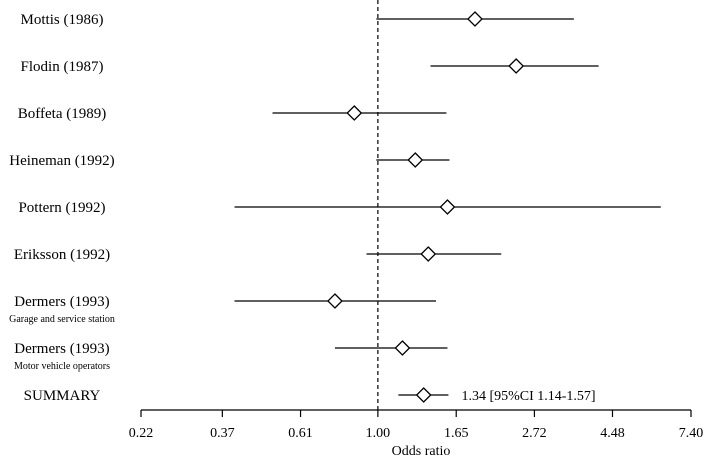 The image size is (712, 461). I want to click on summary-diamond, so click(423, 395).